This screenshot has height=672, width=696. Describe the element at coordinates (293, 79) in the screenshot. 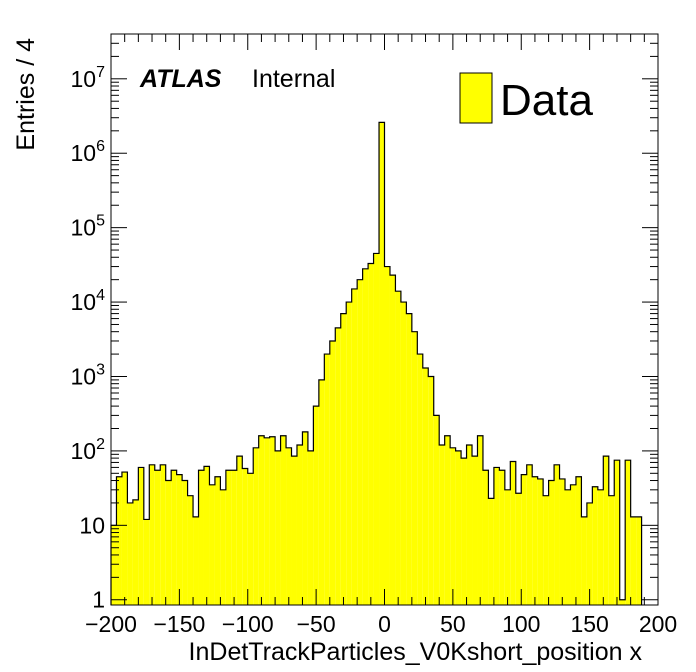

I see `atlas-status-label: Internal` at that location.